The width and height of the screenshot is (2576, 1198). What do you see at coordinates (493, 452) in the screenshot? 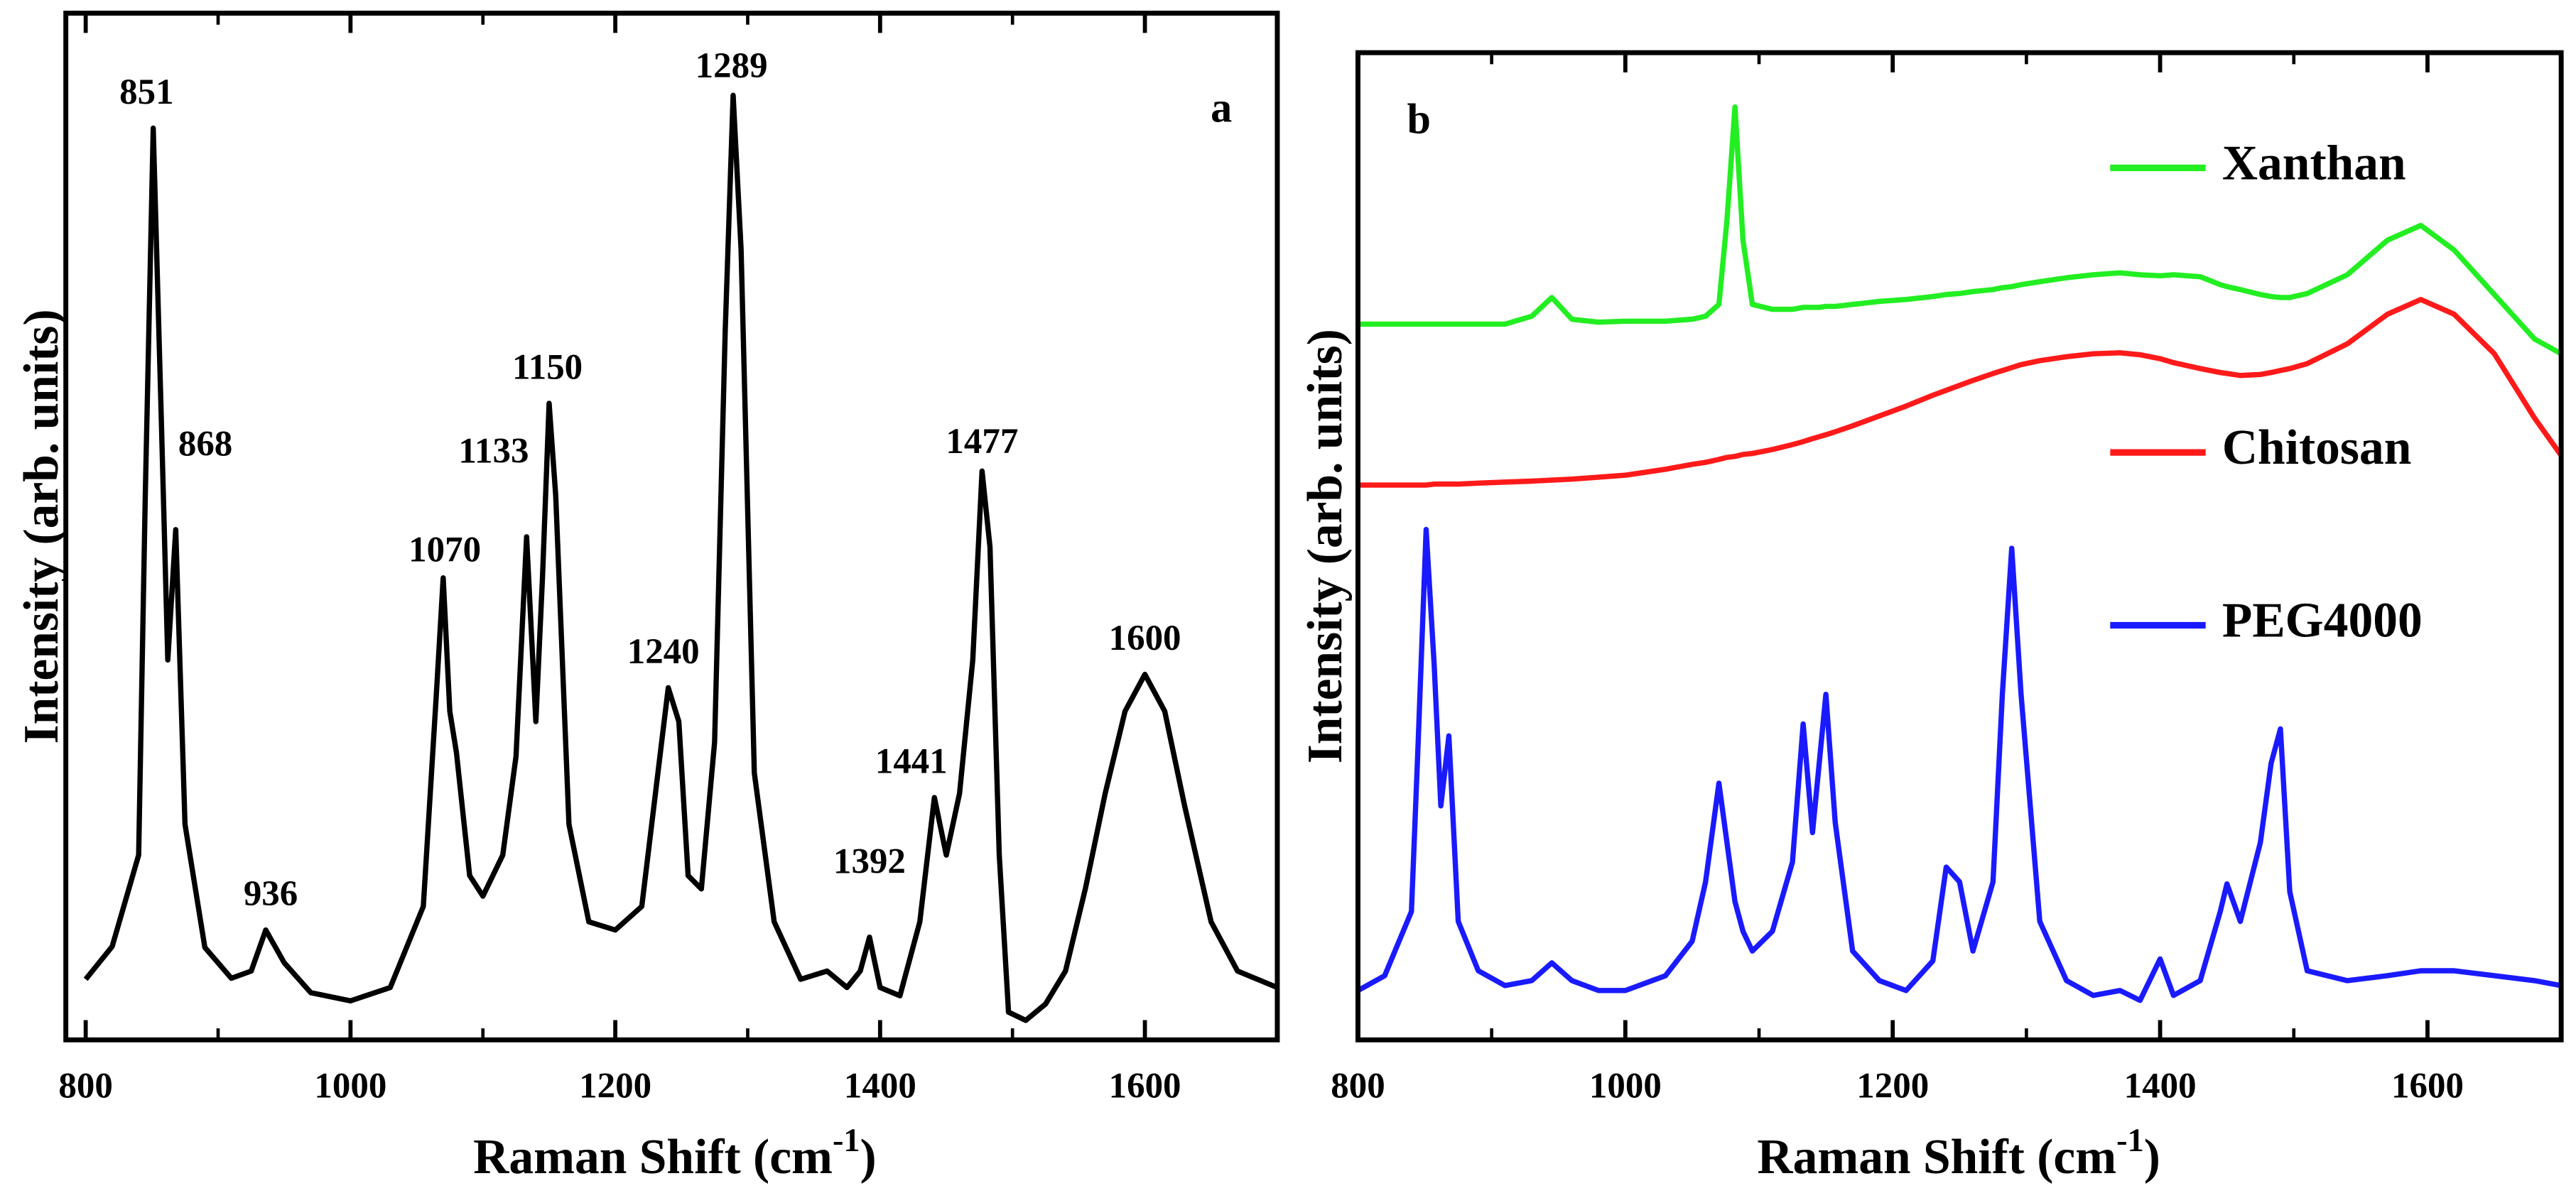
I see `peak-label: 1133` at bounding box center [493, 452].